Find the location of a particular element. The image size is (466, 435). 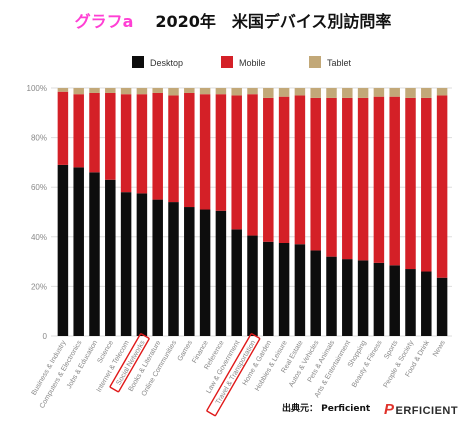

bar-desktop-pets-and-animals is located at coordinates (331, 296).